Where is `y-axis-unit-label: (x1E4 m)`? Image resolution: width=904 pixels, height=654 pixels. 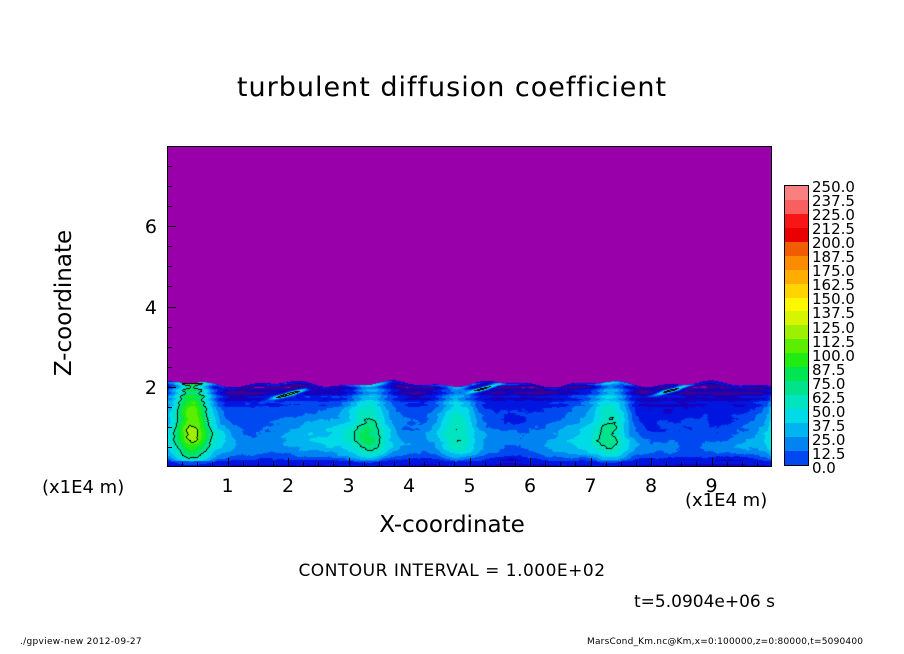
y-axis-unit-label: (x1E4 m) is located at coordinates (83, 487).